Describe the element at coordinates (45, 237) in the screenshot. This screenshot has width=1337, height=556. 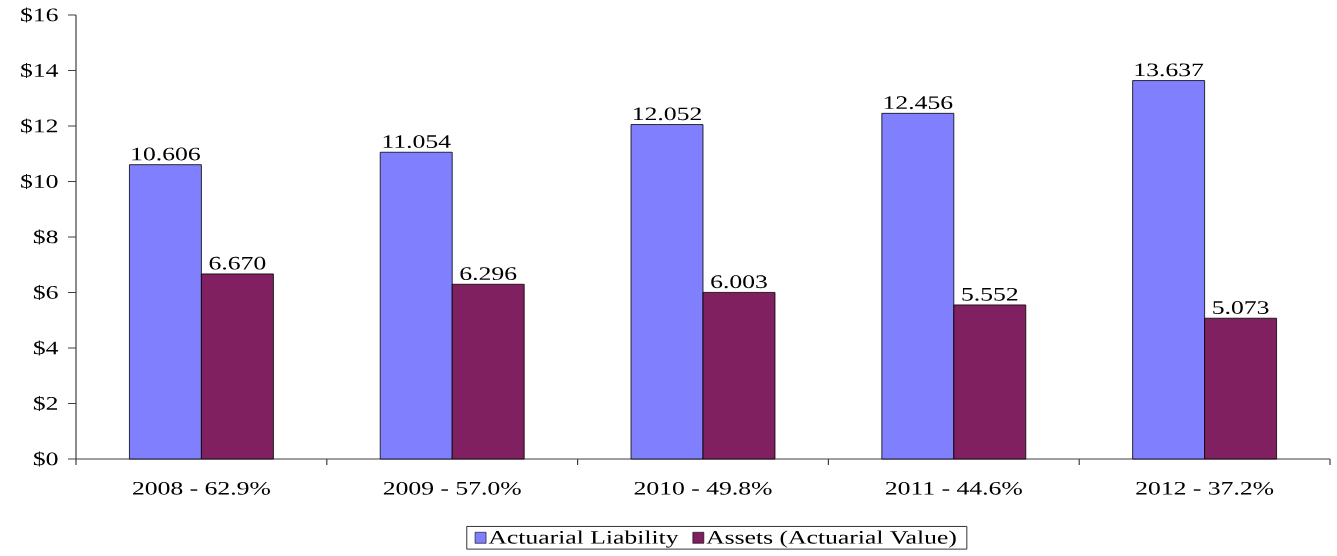
I see `y-tick-label: $8` at that location.